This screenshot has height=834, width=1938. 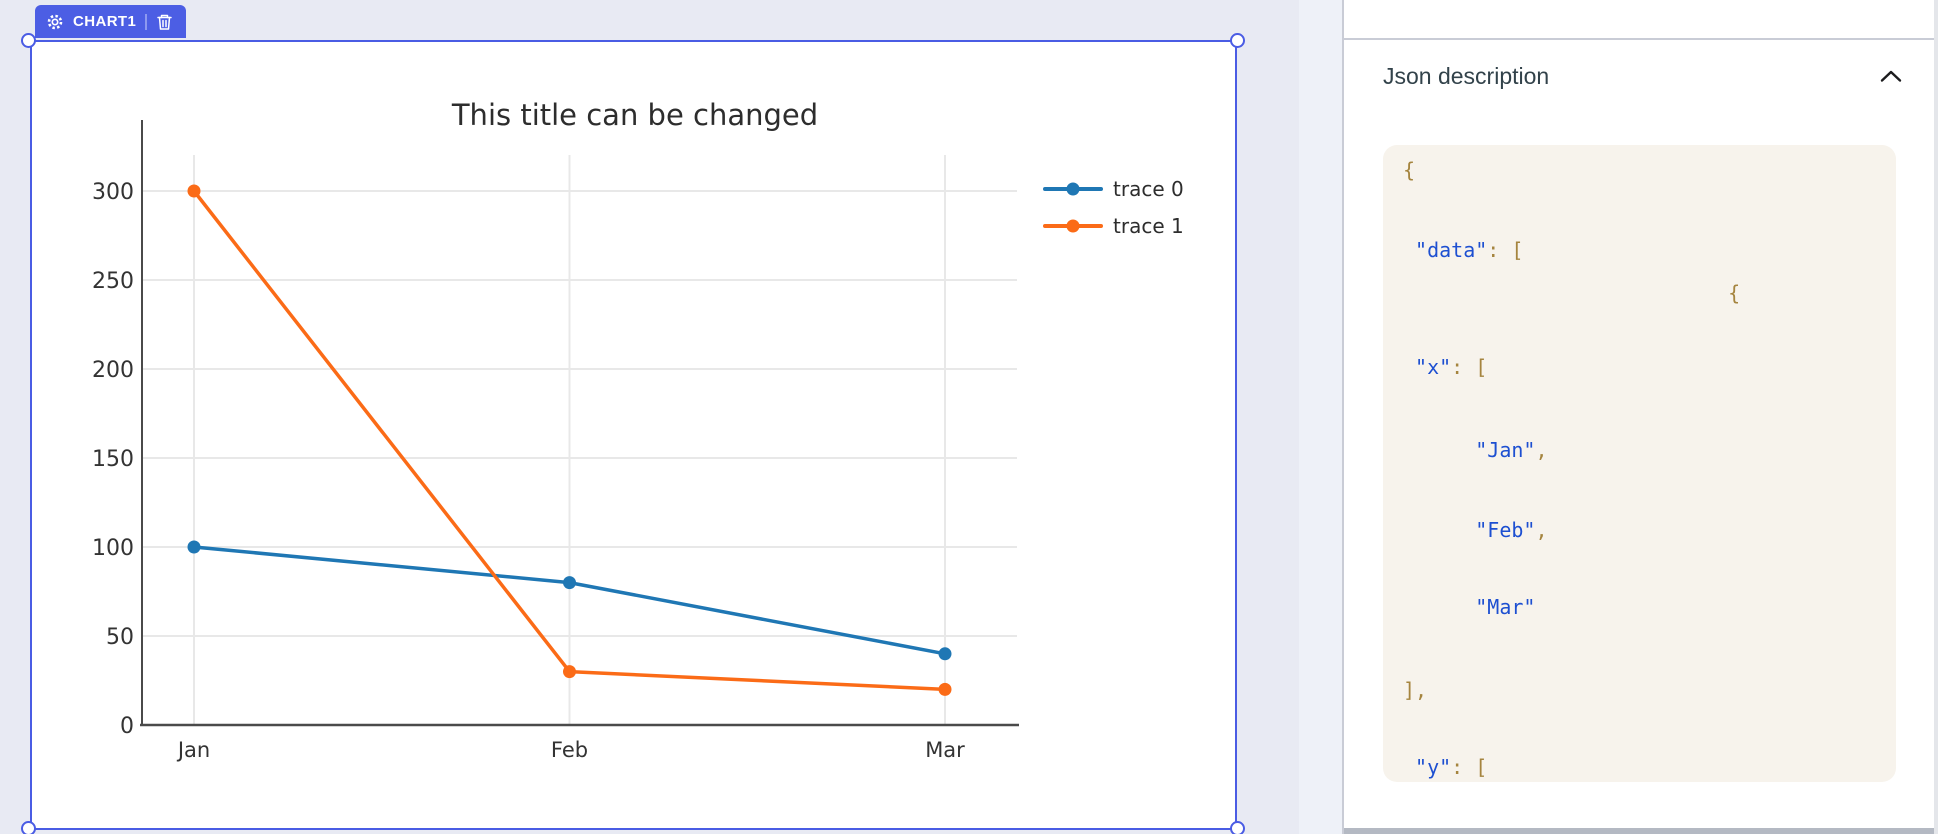 I want to click on chart-settings-button, so click(x=55, y=22).